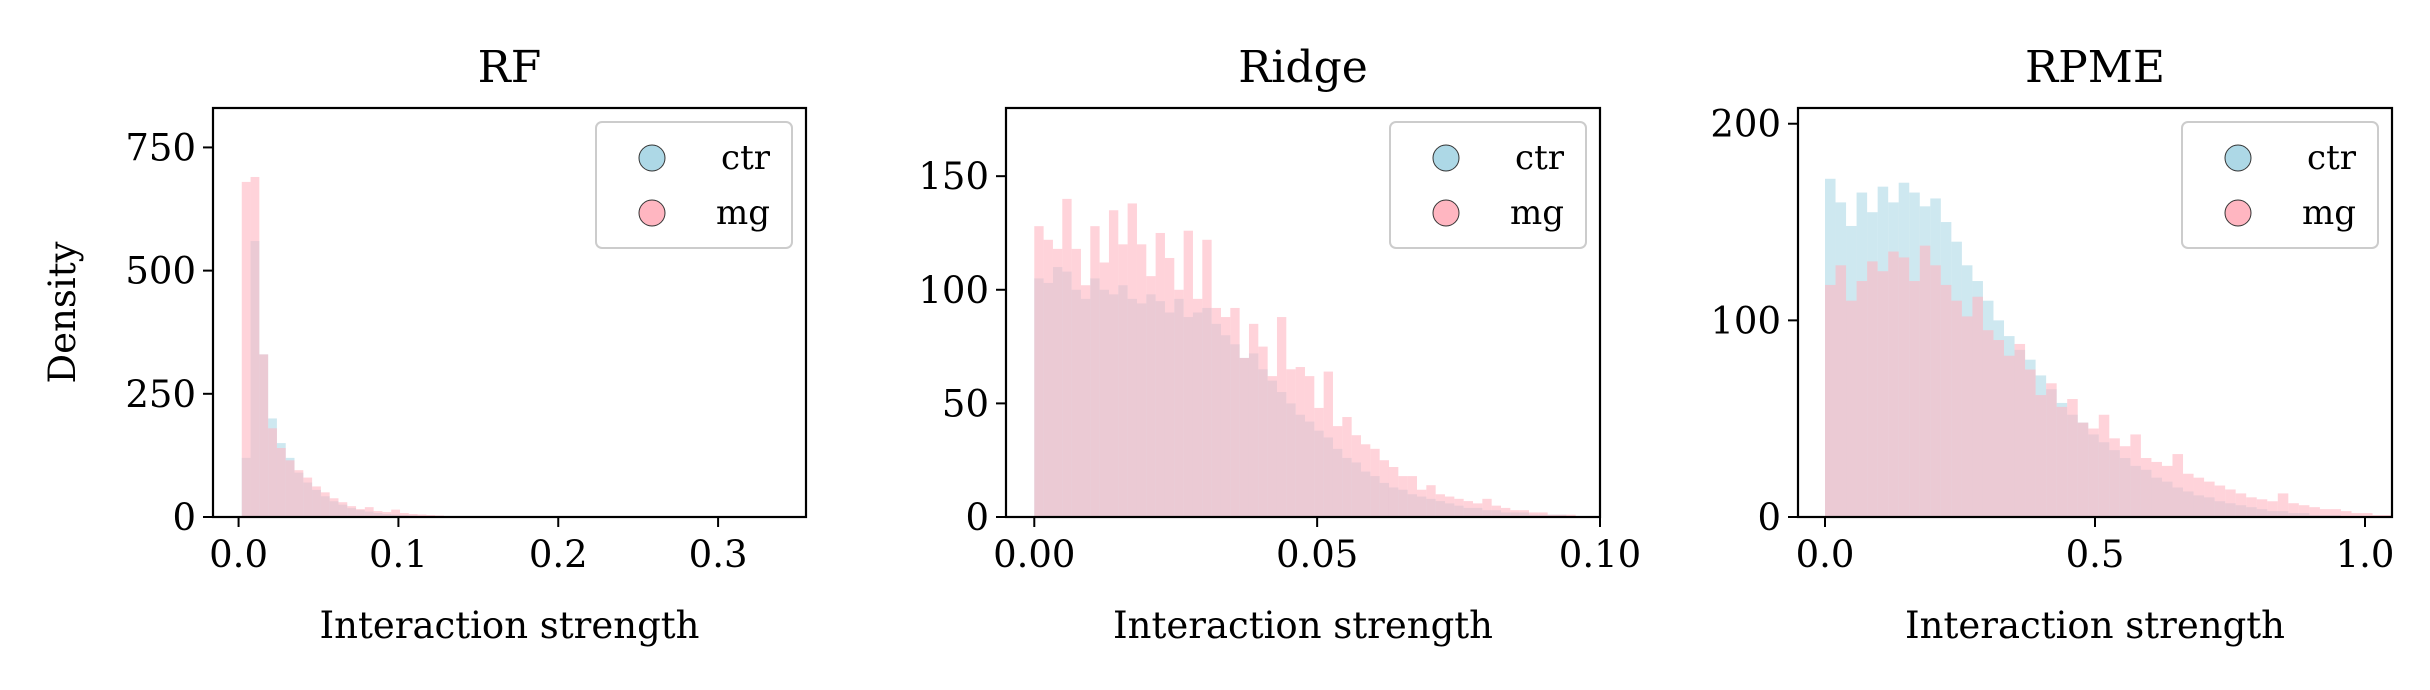 The width and height of the screenshot is (2430, 690). Describe the element at coordinates (1317, 554) in the screenshot. I see `x-tick-label: 0.05` at that location.